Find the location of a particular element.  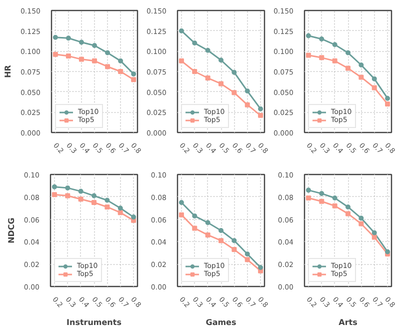

x-axis-title: Games is located at coordinates (221, 322).